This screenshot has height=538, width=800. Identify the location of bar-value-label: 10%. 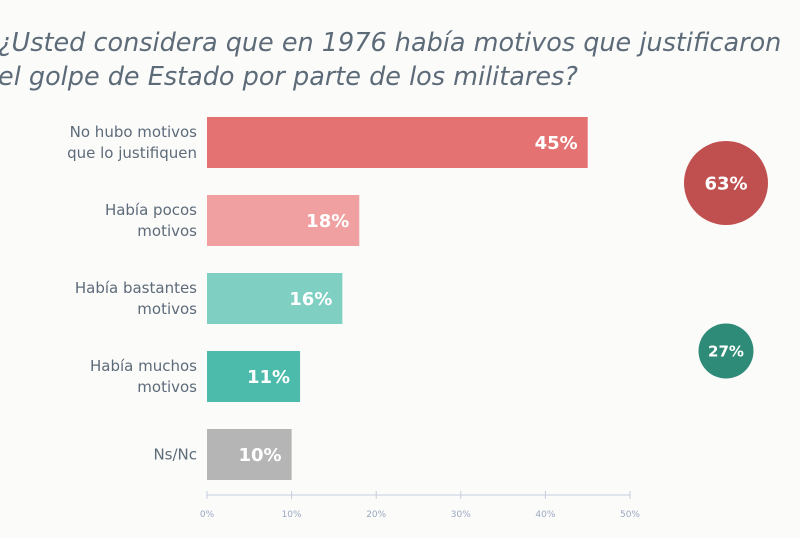
(260, 455).